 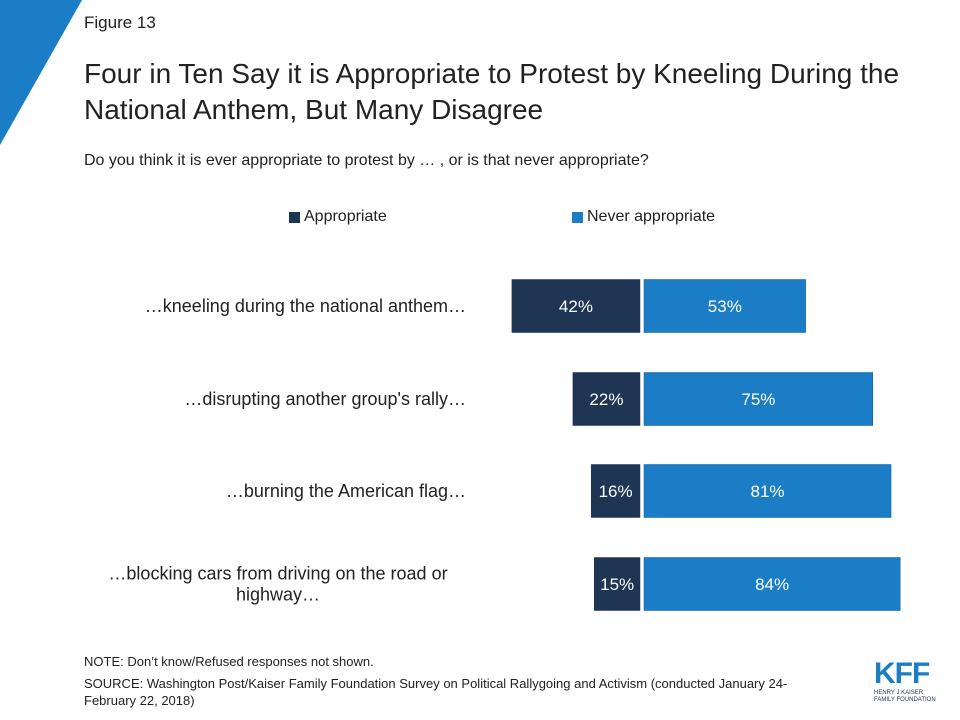 I want to click on bar-label-never-appropriate: 75%, so click(x=758, y=399).